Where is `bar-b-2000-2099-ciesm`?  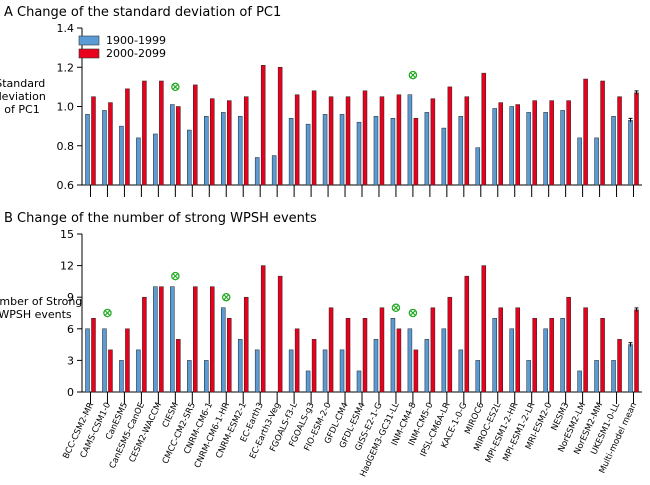 bar-b-2000-2099-ciesm is located at coordinates (178, 366).